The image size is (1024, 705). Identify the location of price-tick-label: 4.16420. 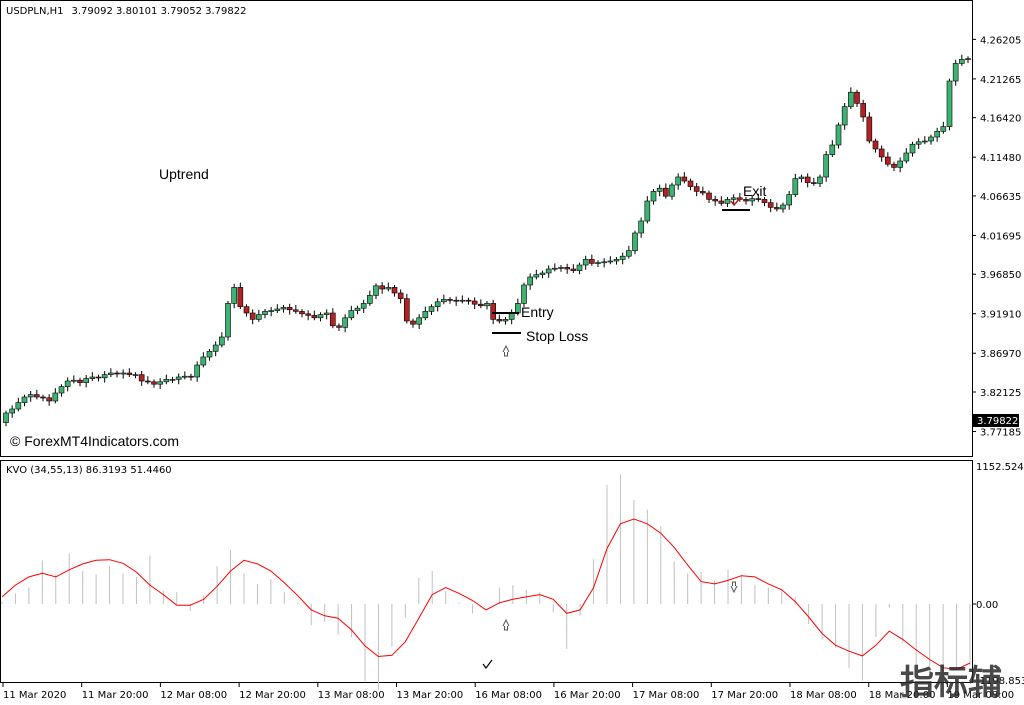
(1000, 119).